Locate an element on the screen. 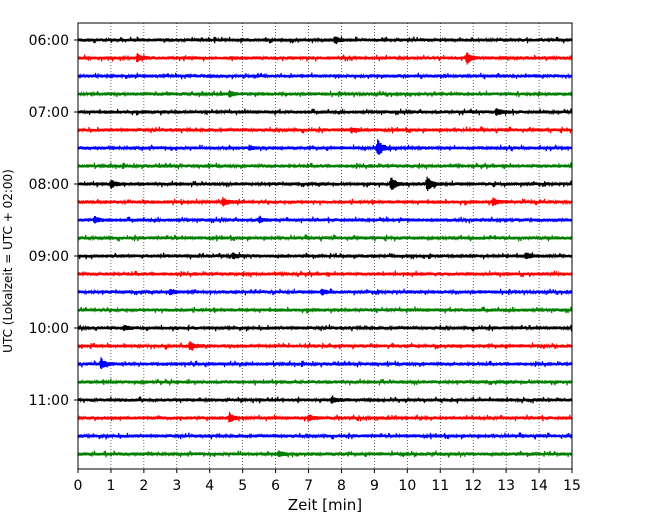 The height and width of the screenshot is (520, 650). x-tick-label: 3 is located at coordinates (176, 486).